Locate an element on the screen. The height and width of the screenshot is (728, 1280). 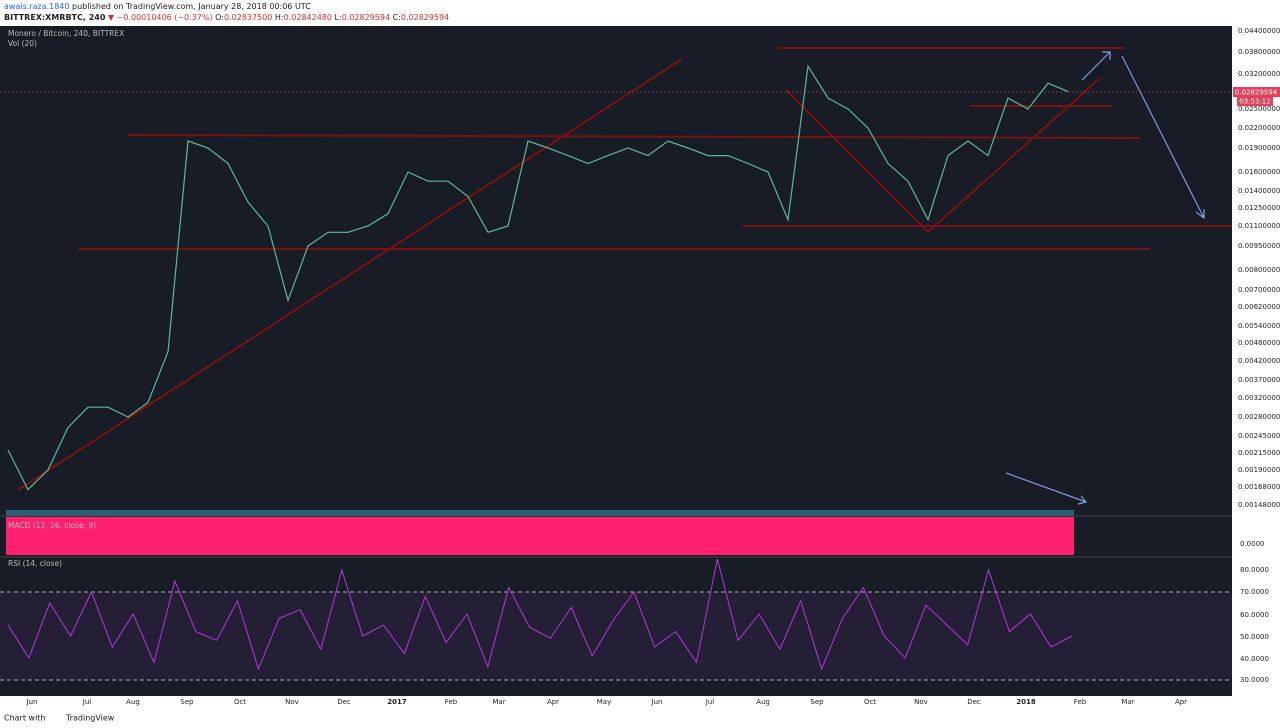
price-axis-label: 0.01600000 is located at coordinates (1259, 172).